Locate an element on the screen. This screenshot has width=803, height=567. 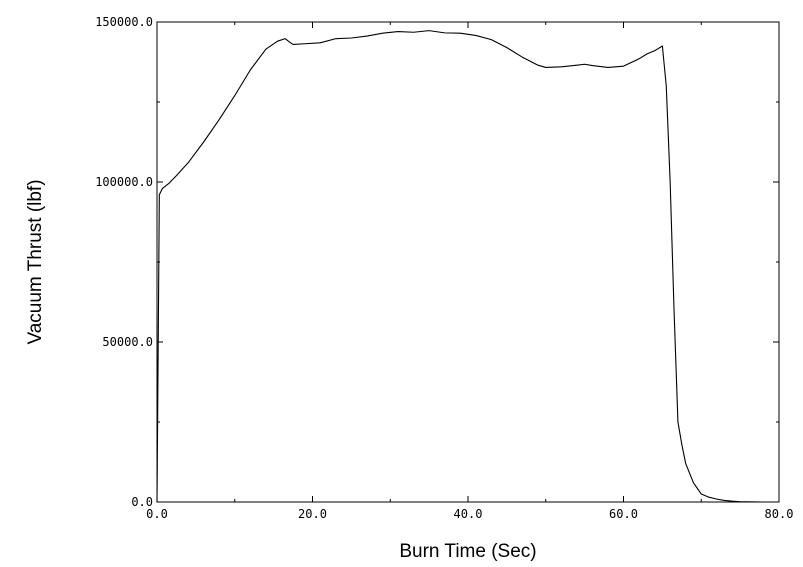
x-tick-label: 80.0 is located at coordinates (779, 514).